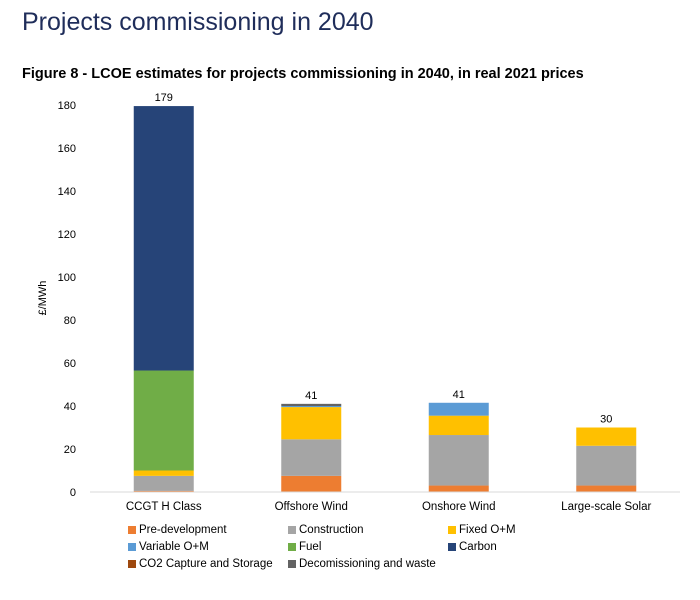 The image size is (700, 600). I want to click on bar-total-label: 30, so click(606, 420).